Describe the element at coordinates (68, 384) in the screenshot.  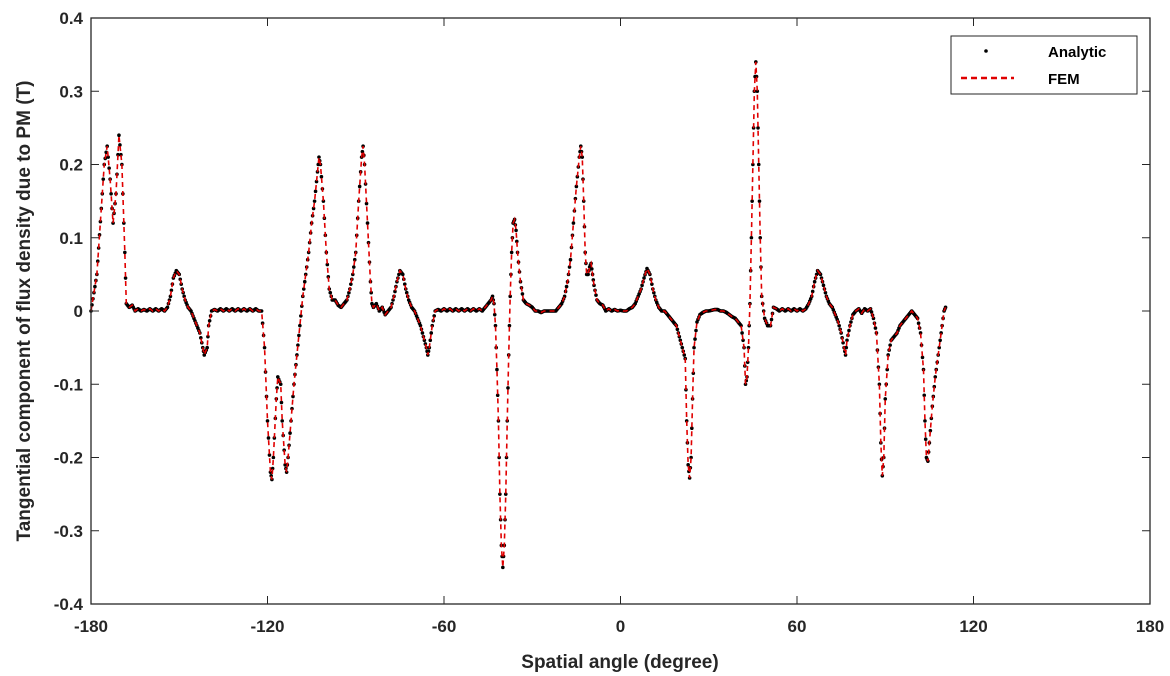
I see `y-tick-label: -0.1` at that location.